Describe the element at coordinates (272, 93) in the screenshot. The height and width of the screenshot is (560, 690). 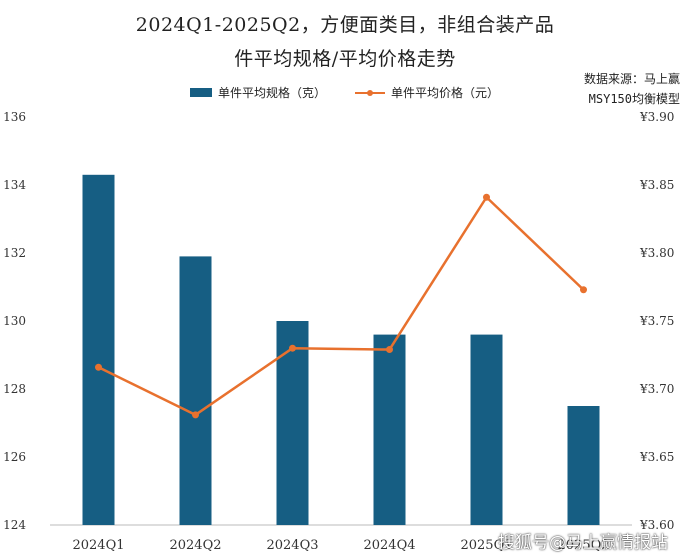
I see `legend-bar-label: 单件平均规格（克）` at that location.